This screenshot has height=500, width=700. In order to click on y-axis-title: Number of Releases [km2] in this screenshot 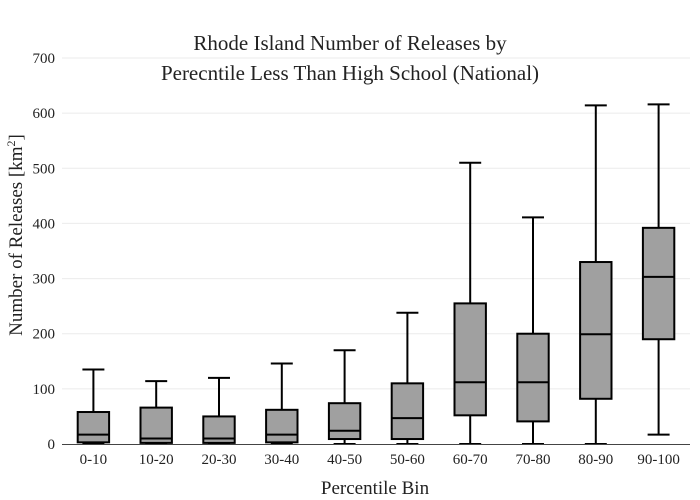, I will do `click(15, 235)`.